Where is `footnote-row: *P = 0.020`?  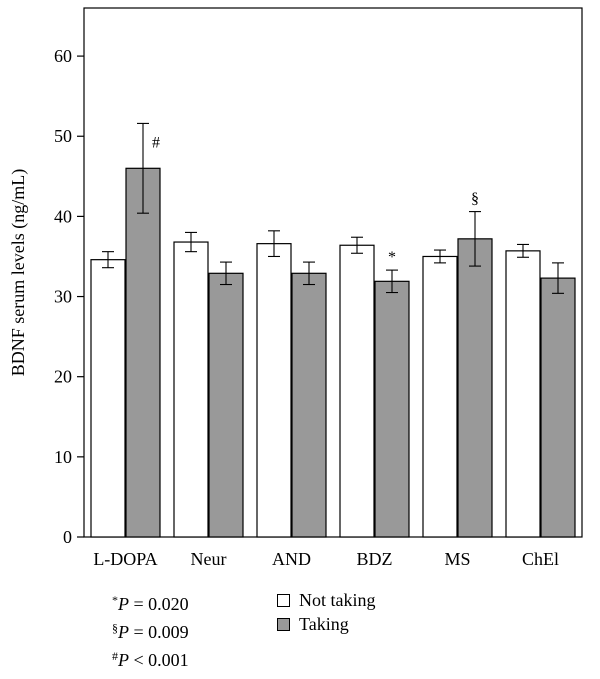 footnote-row: *P = 0.020 is located at coordinates (150, 602).